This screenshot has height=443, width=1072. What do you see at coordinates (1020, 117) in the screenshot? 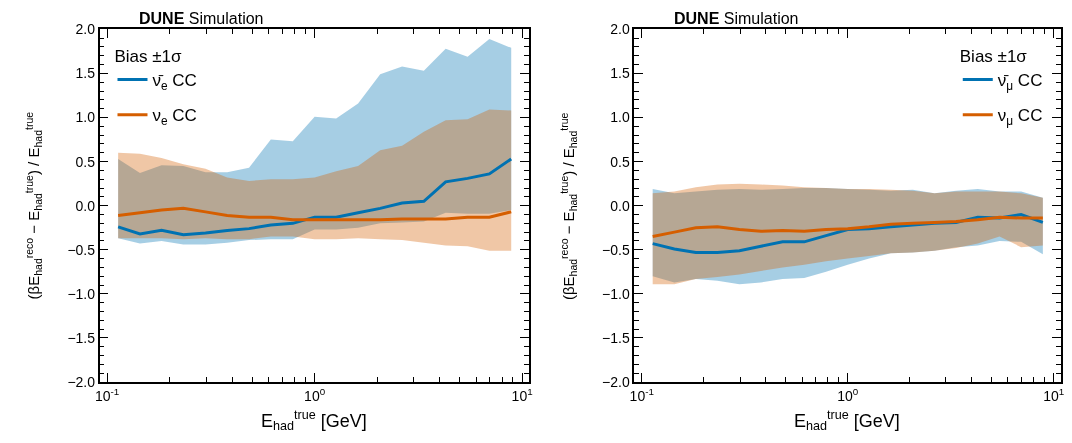
I see `legend-label: ν$_{μ}$ CC` at bounding box center [1020, 117].